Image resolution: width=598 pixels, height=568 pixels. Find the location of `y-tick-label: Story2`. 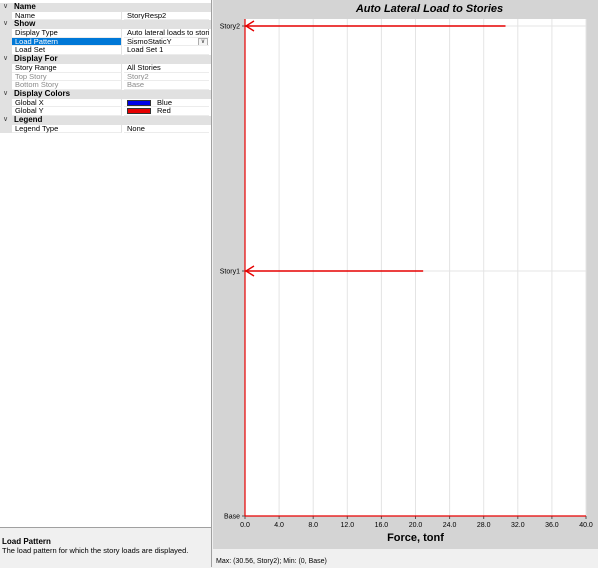

y-tick-label: Story2 is located at coordinates (230, 27).